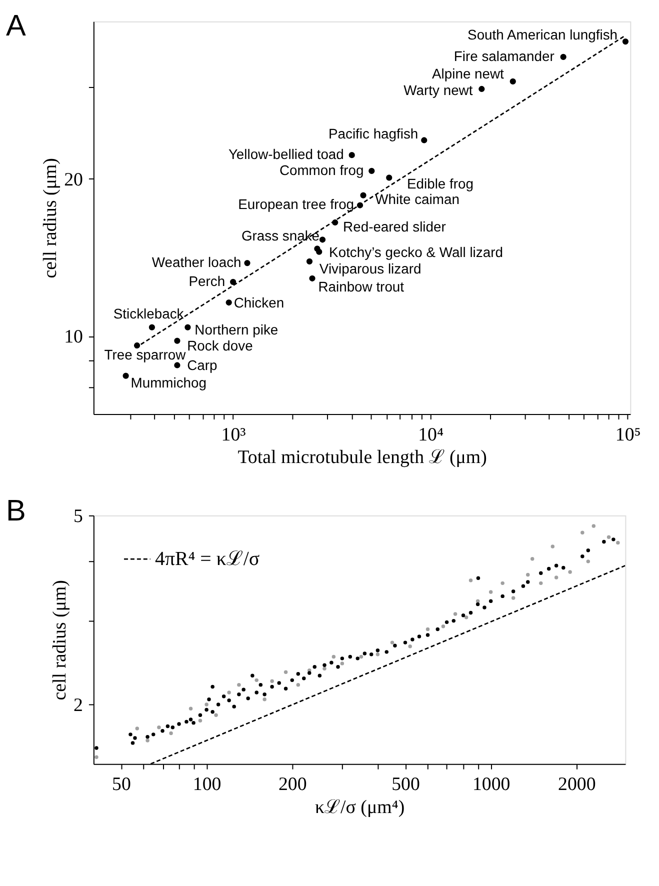  I want to click on y-tick-label: 2, so click(78, 705).